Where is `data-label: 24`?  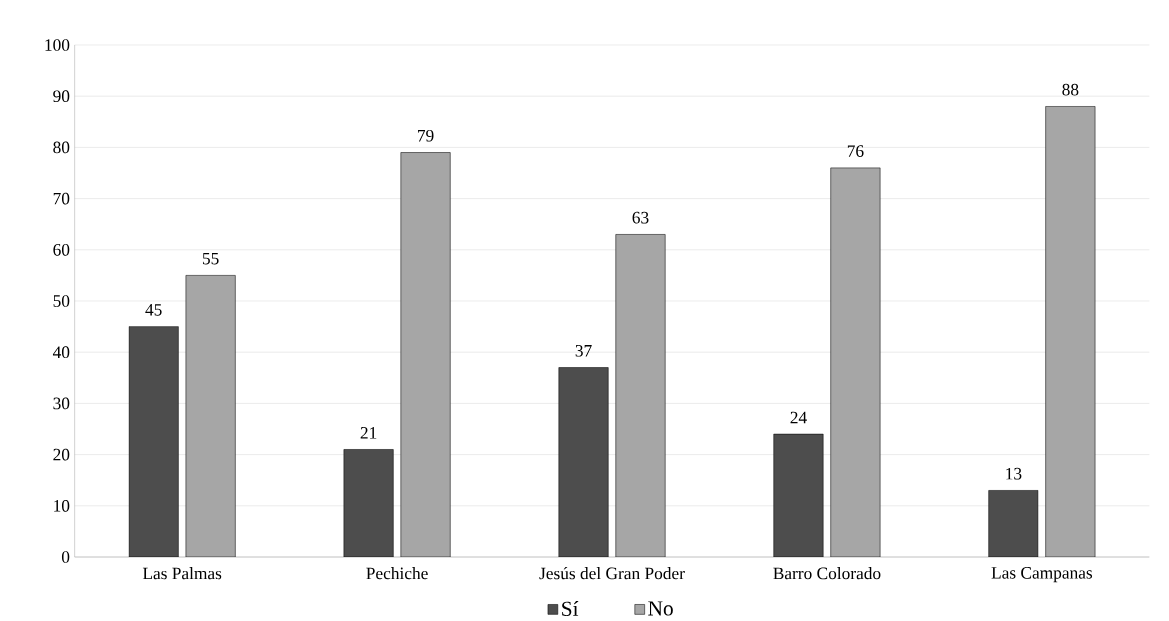
data-label: 24 is located at coordinates (798, 417).